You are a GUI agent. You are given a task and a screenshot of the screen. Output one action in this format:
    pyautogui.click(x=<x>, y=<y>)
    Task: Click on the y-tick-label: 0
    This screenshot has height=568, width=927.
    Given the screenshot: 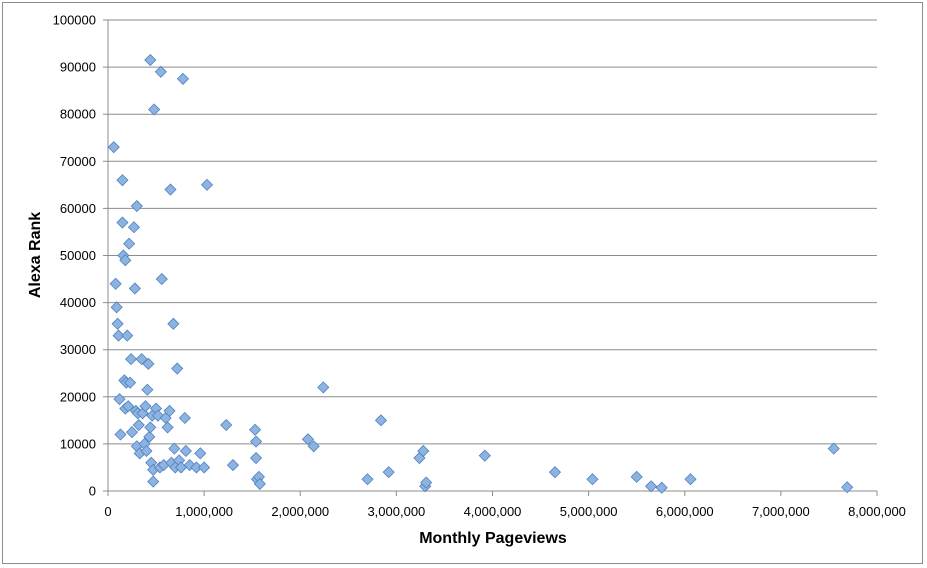 What is the action you would take?
    pyautogui.click(x=92, y=491)
    